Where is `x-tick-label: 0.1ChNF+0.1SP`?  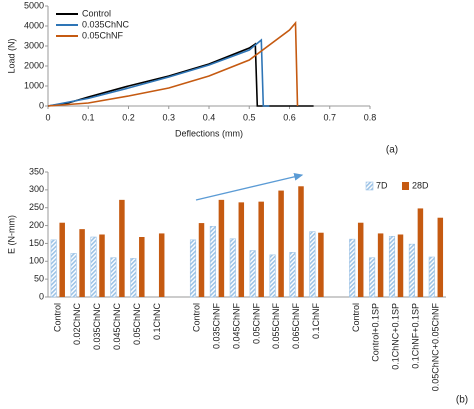
x-tick-label: 0.1ChNF+0.1SP is located at coordinates (416, 336).